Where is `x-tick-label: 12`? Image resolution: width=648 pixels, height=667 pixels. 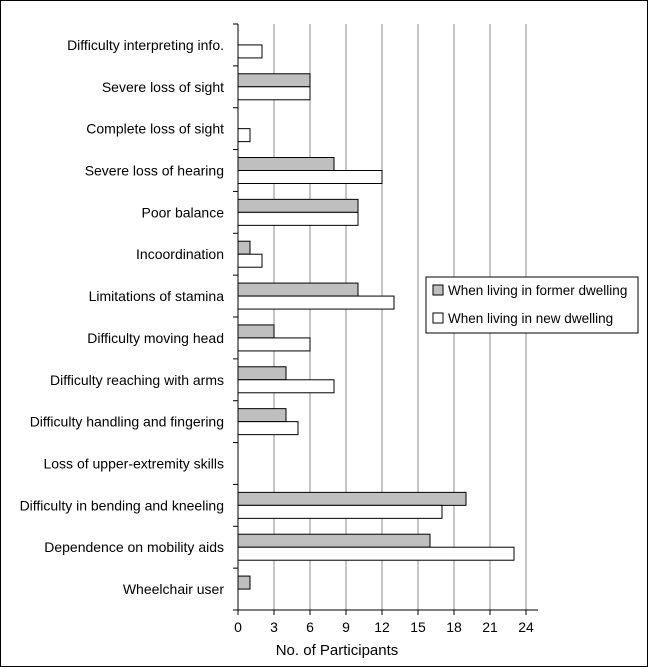 x-tick-label: 12 is located at coordinates (382, 627).